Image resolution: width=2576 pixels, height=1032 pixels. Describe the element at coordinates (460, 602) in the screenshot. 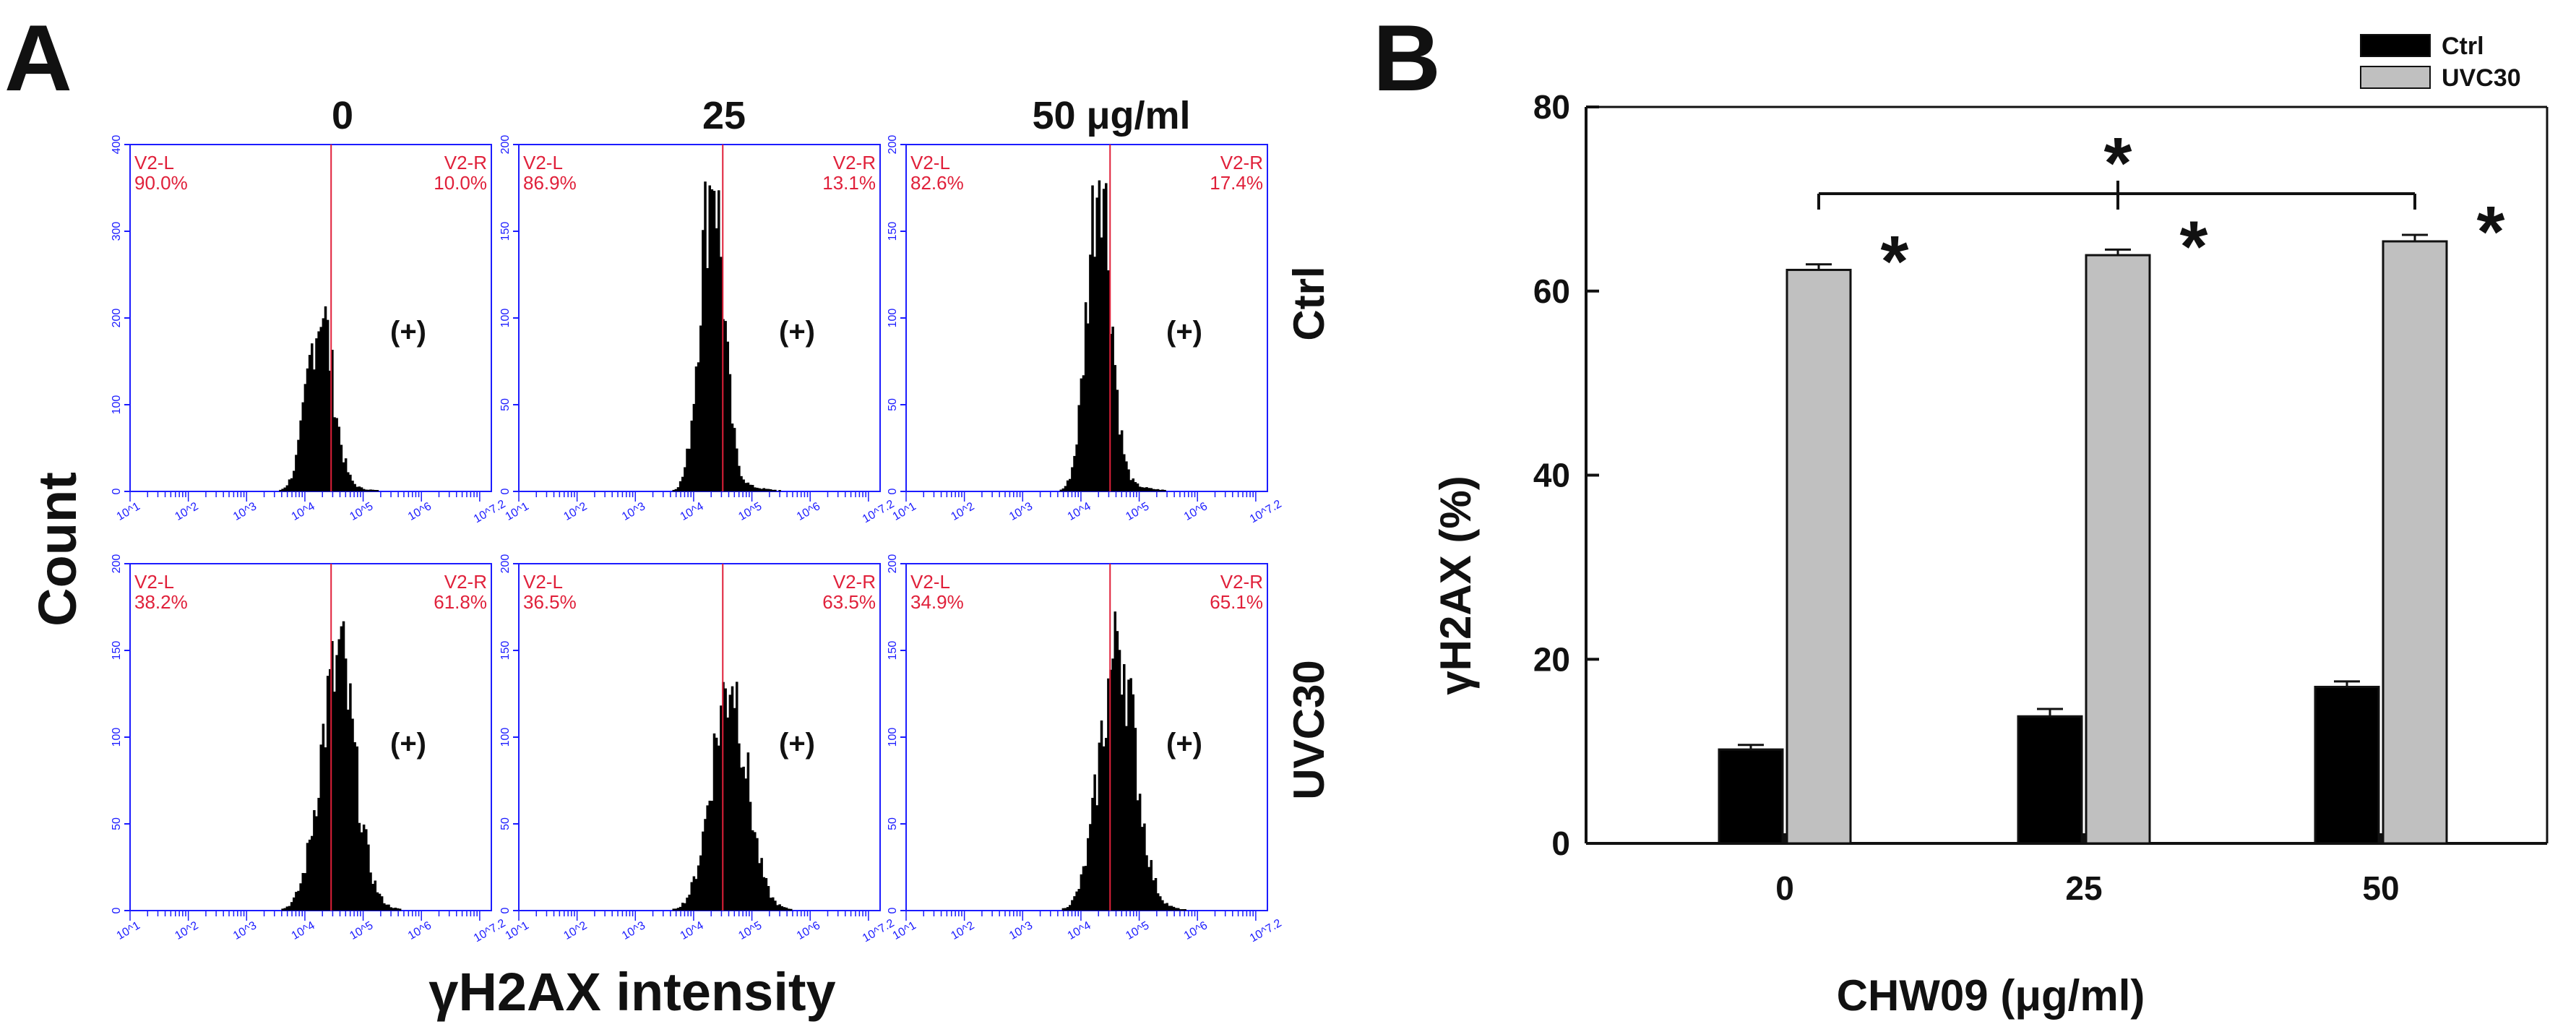

I see `gate-right-percent: 61.8%` at that location.